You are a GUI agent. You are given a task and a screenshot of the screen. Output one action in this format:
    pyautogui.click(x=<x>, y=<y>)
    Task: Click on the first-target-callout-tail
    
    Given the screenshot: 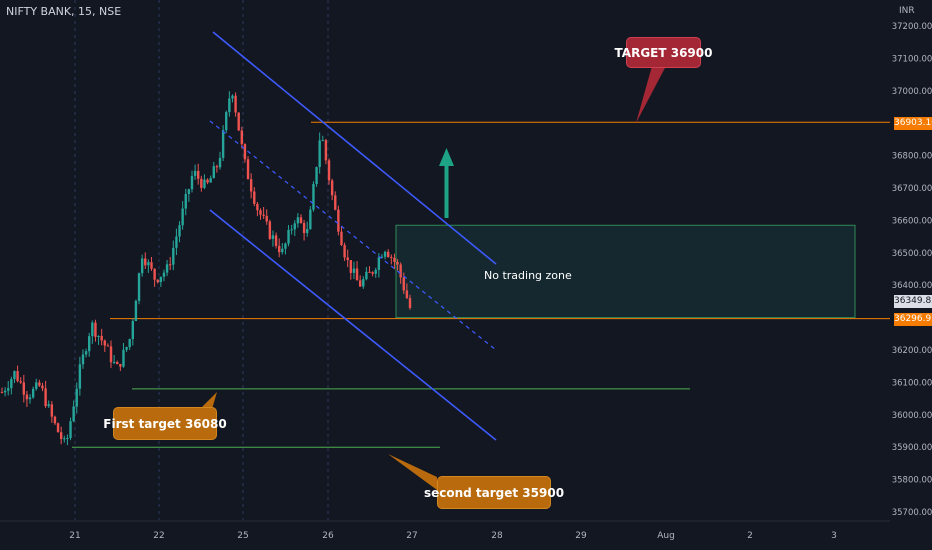 What is the action you would take?
    pyautogui.click(x=208, y=400)
    